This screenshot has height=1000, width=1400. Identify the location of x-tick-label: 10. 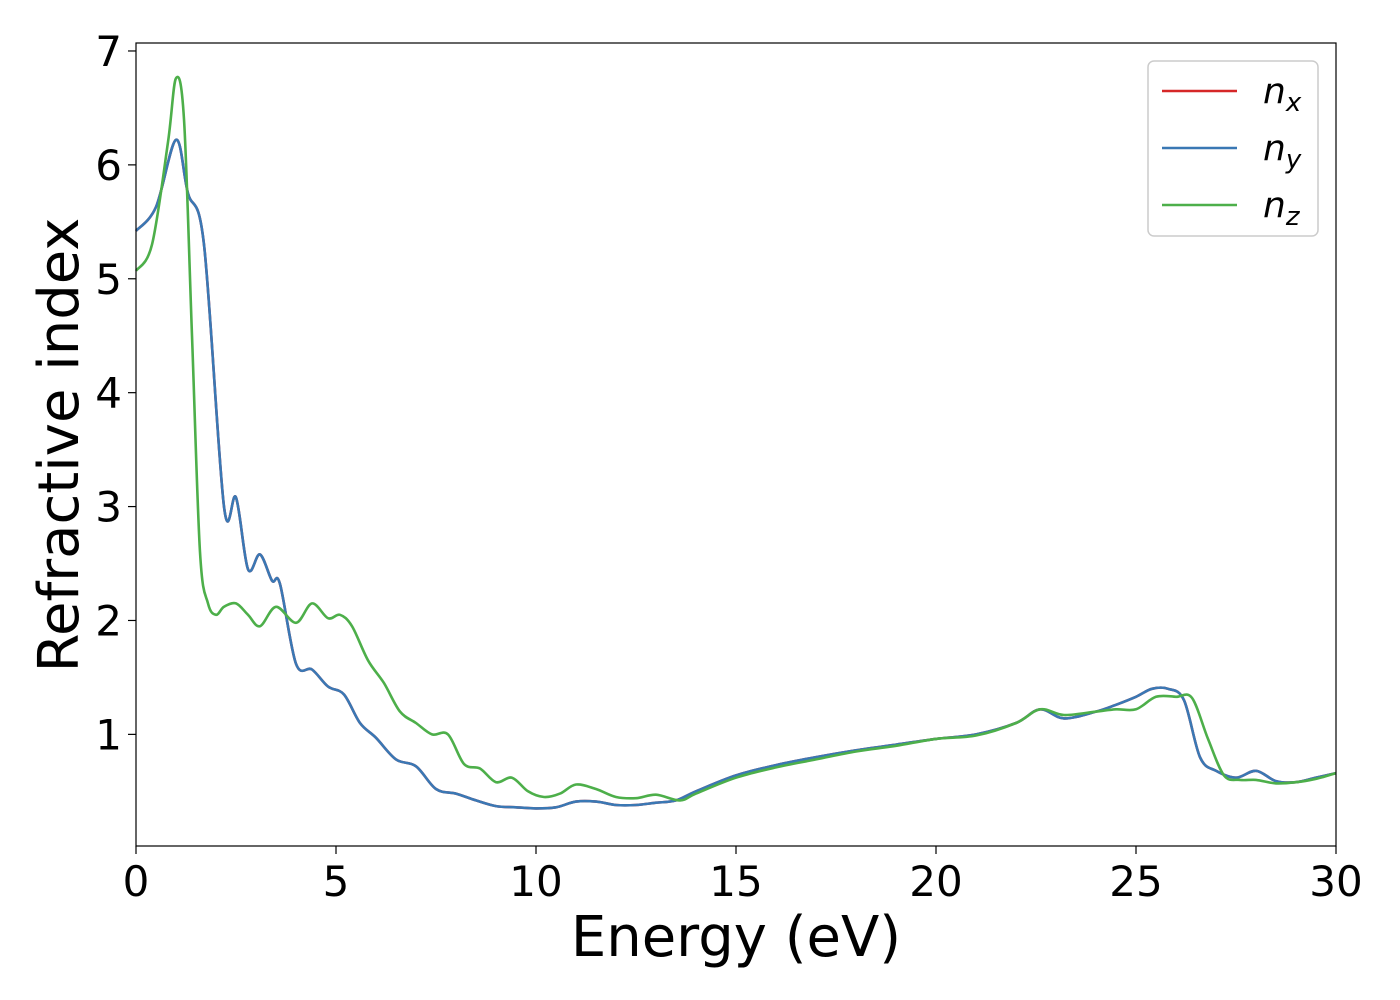
(535, 881).